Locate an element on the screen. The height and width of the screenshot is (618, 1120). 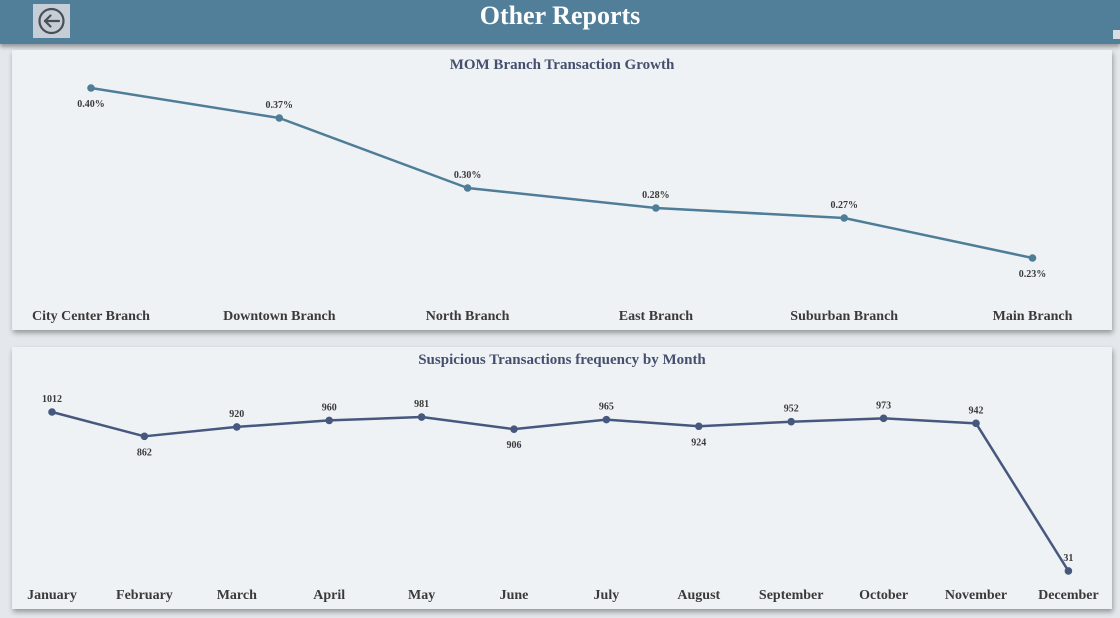
back-button is located at coordinates (51, 21).